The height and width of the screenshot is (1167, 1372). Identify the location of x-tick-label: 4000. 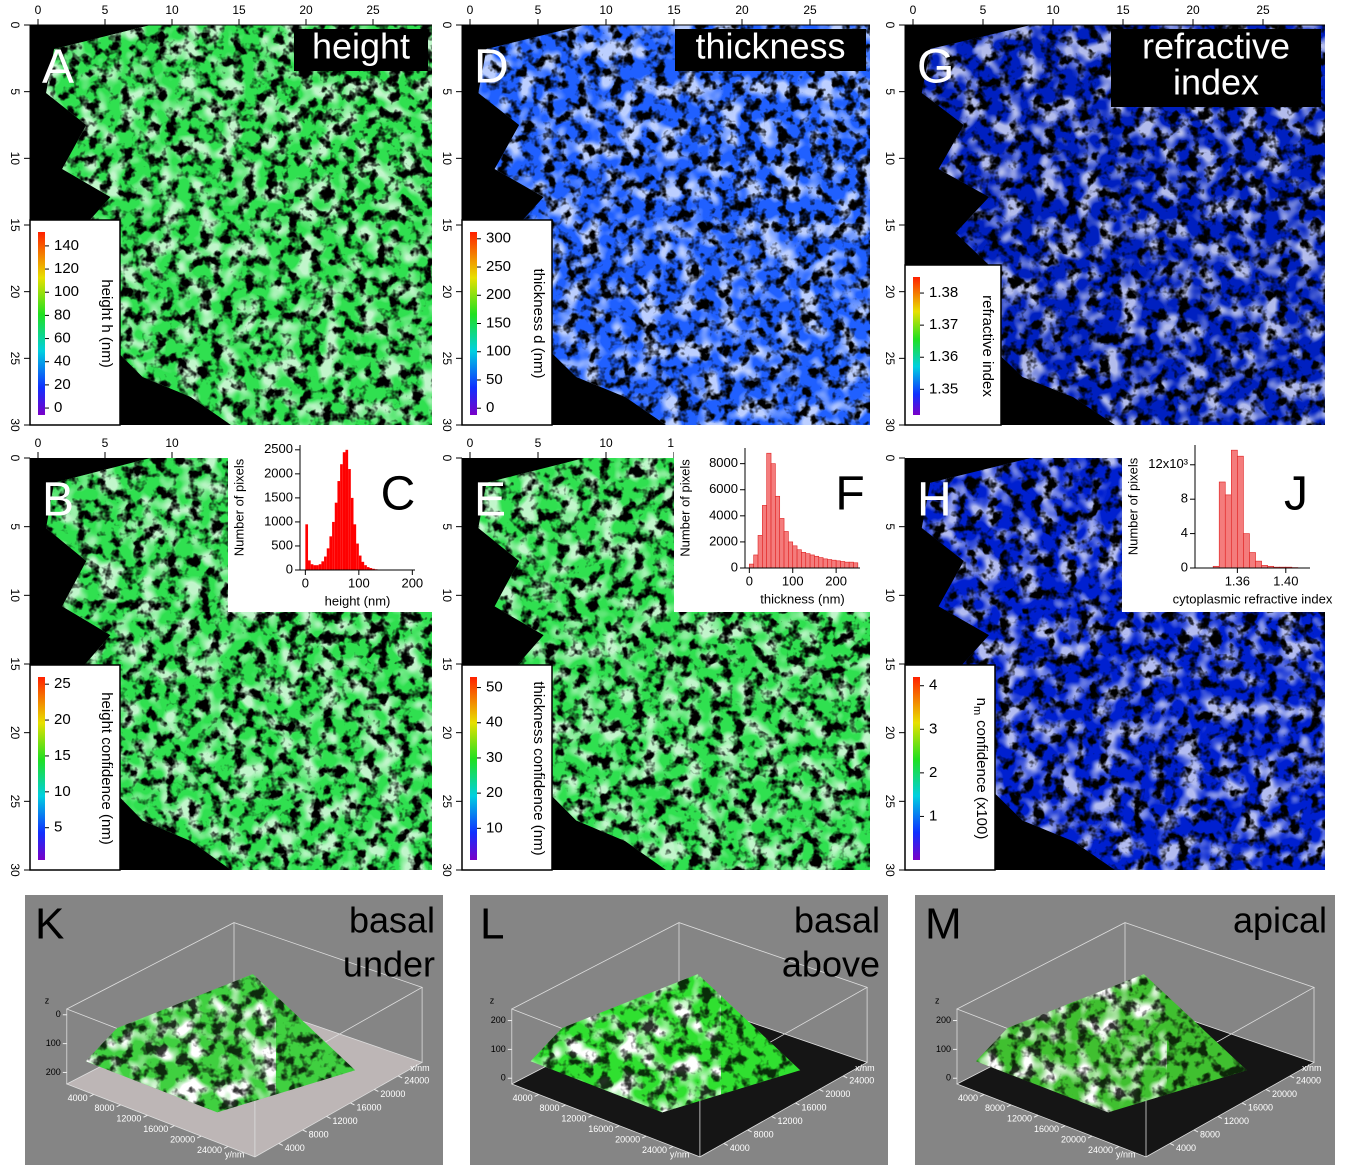
(295, 1148).